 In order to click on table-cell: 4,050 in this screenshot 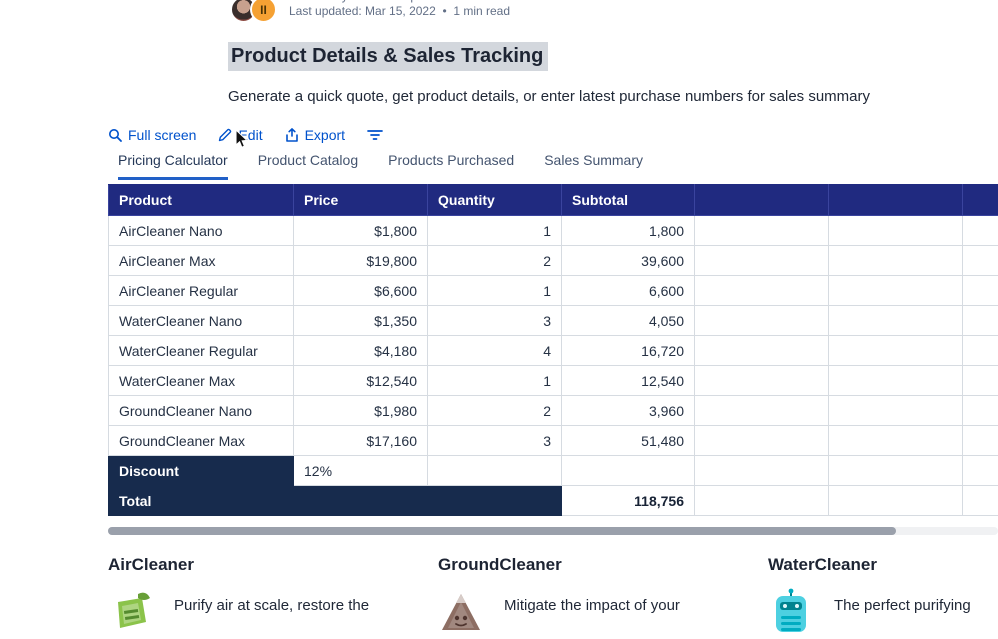, I will do `click(628, 321)`.